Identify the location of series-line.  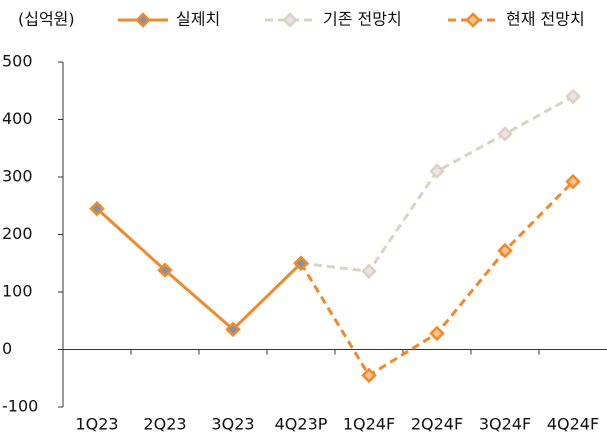
(199, 269).